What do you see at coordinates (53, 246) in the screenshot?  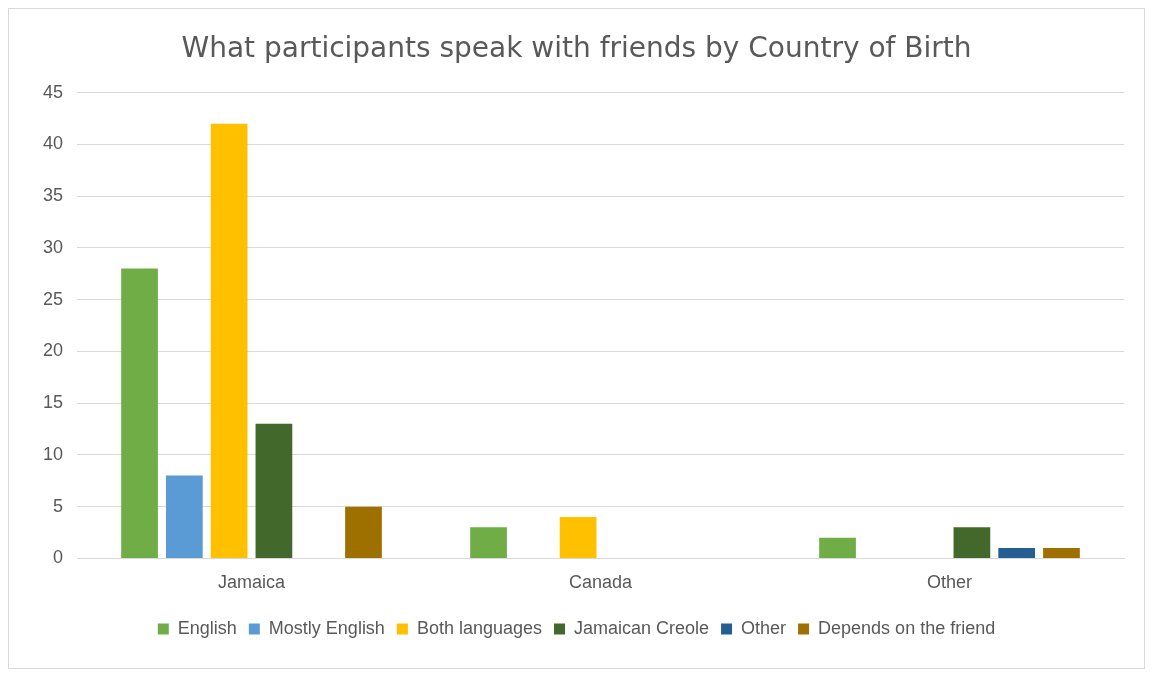 I see `y-tick-label: 30` at bounding box center [53, 246].